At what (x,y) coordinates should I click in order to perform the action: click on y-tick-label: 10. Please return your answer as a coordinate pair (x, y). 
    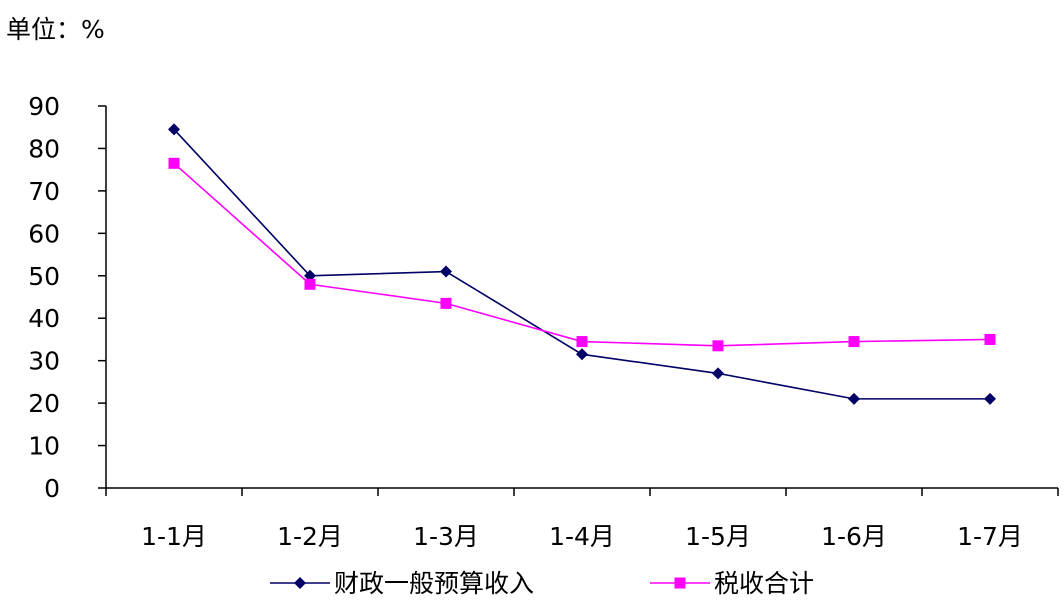
    Looking at the image, I should click on (44, 446).